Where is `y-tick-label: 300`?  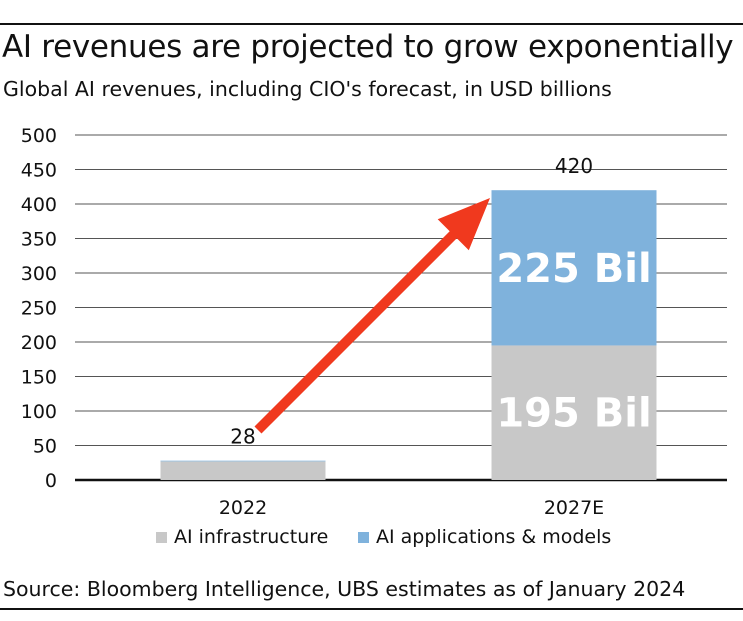
y-tick-label: 300 is located at coordinates (39, 274).